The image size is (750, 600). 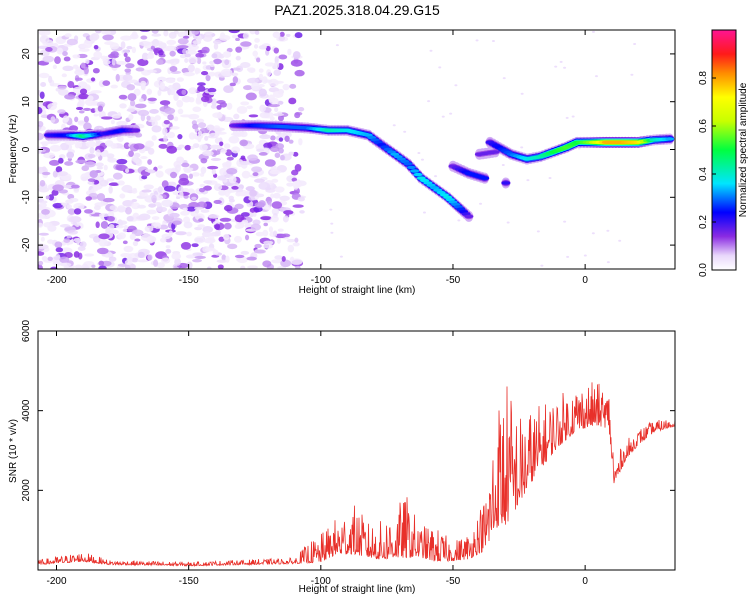 What do you see at coordinates (321, 581) in the screenshot?
I see `snr-x-tick-label: -100` at bounding box center [321, 581].